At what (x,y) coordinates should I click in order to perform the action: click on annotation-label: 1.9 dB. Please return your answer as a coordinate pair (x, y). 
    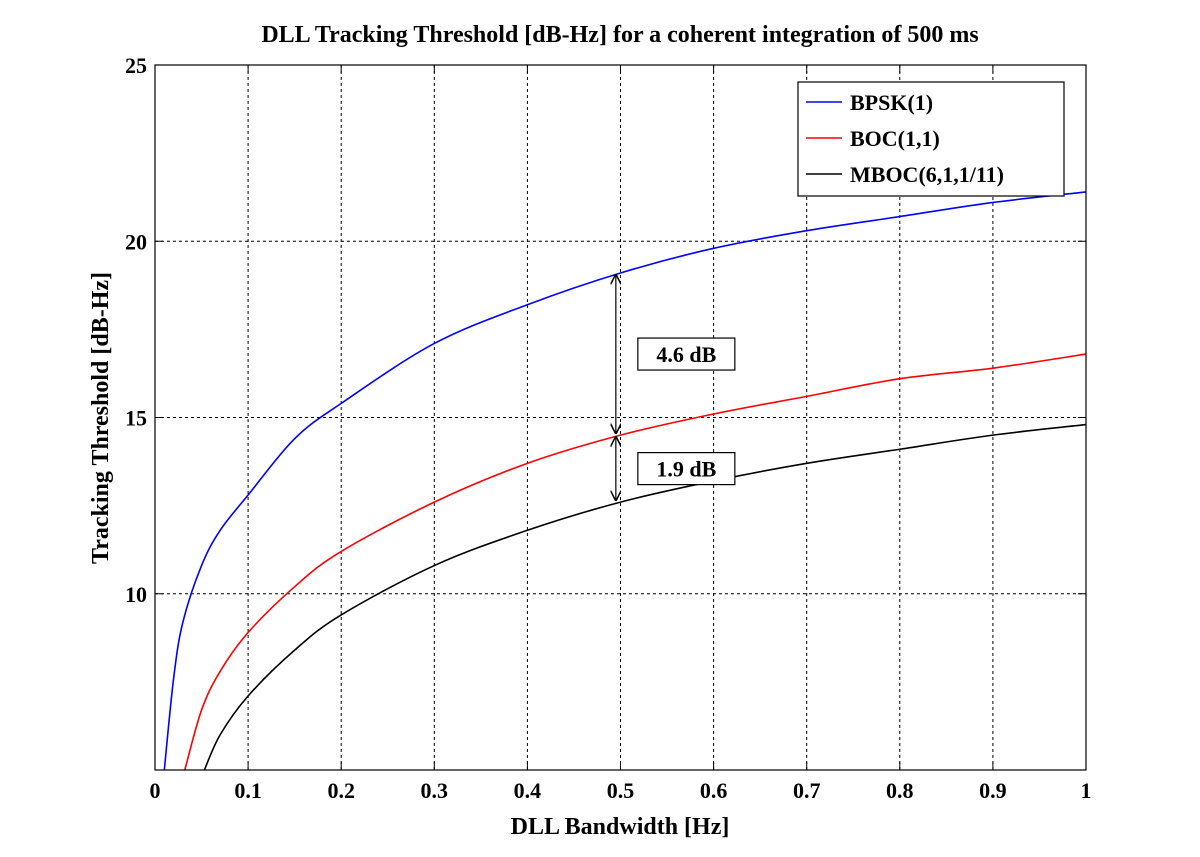
    Looking at the image, I should click on (686, 469).